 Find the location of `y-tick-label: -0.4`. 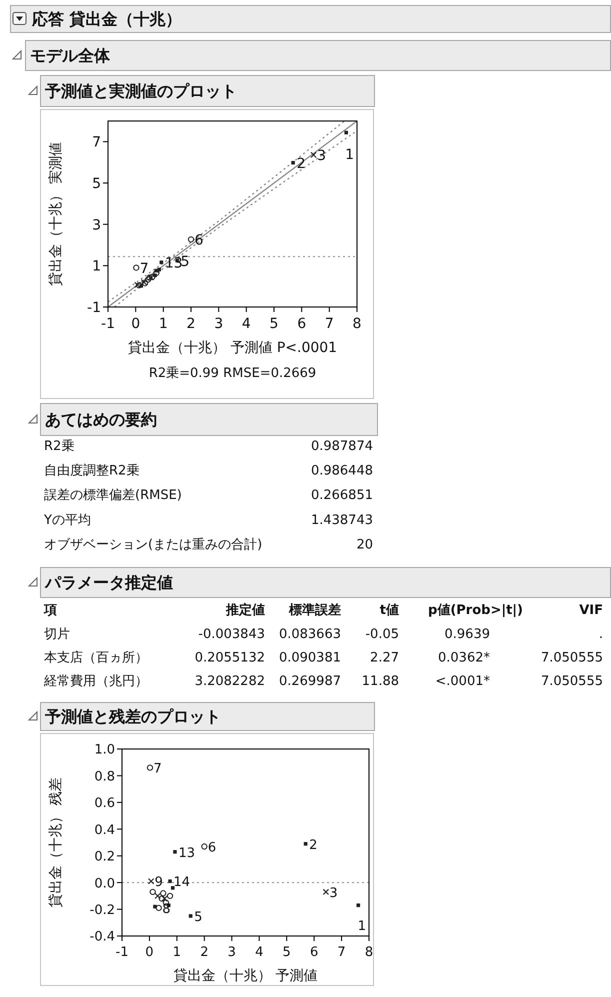

y-tick-label: -0.4 is located at coordinates (102, 937).